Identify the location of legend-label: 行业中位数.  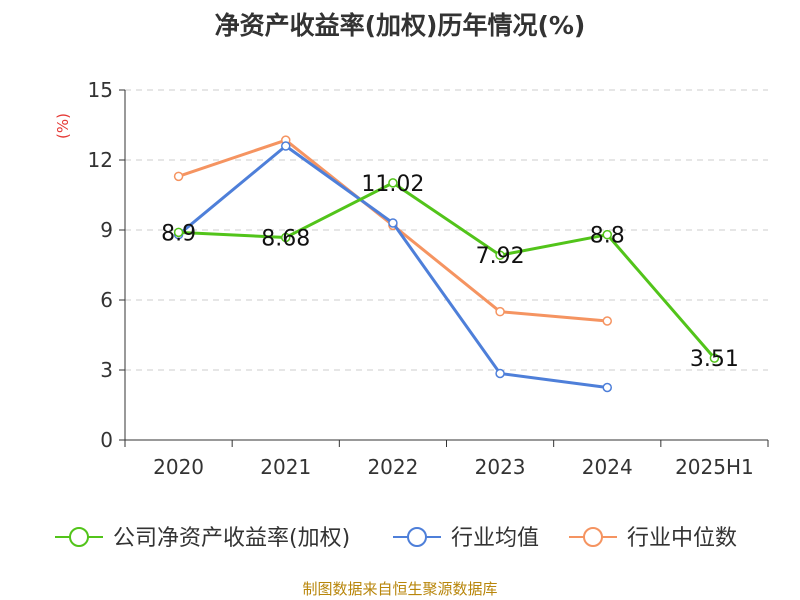
(682, 538).